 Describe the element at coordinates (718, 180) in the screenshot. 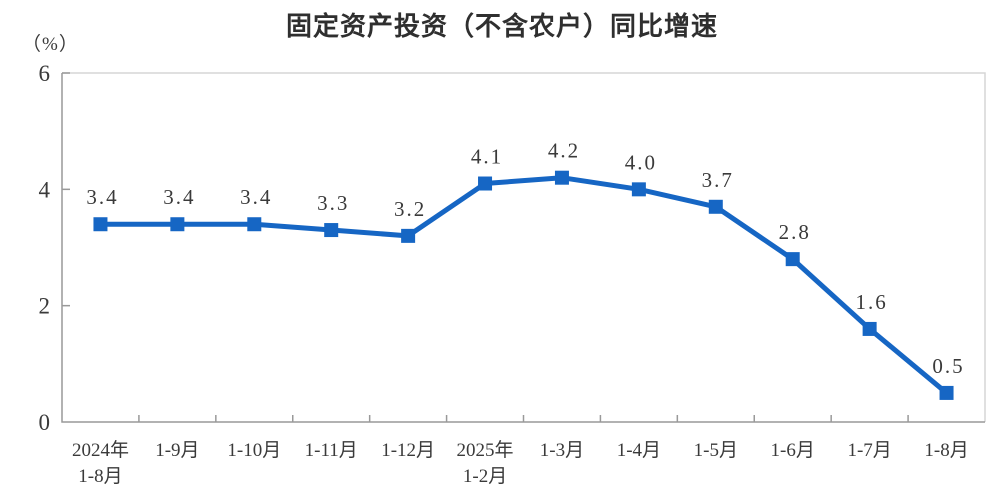

I see `data-point-label: 3.7` at that location.